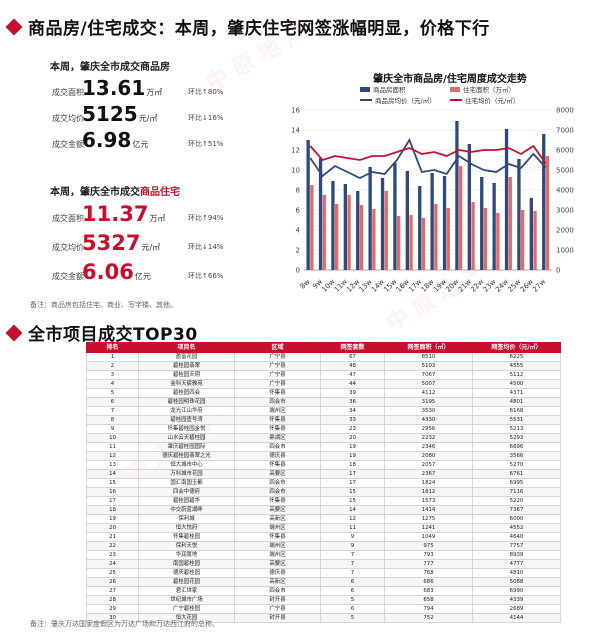 The image size is (600, 632). I want to click on table-cell: 龙光江山华府, so click(186, 411).